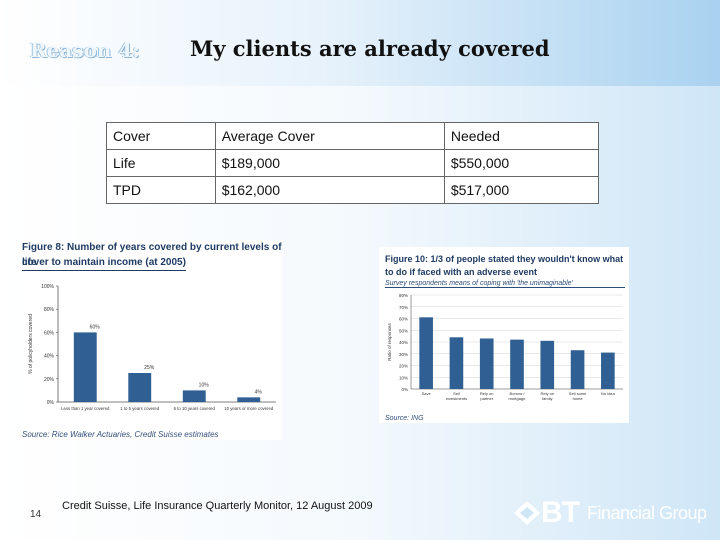  What do you see at coordinates (608, 393) in the screenshot?
I see `x-tick-label: No idea` at bounding box center [608, 393].